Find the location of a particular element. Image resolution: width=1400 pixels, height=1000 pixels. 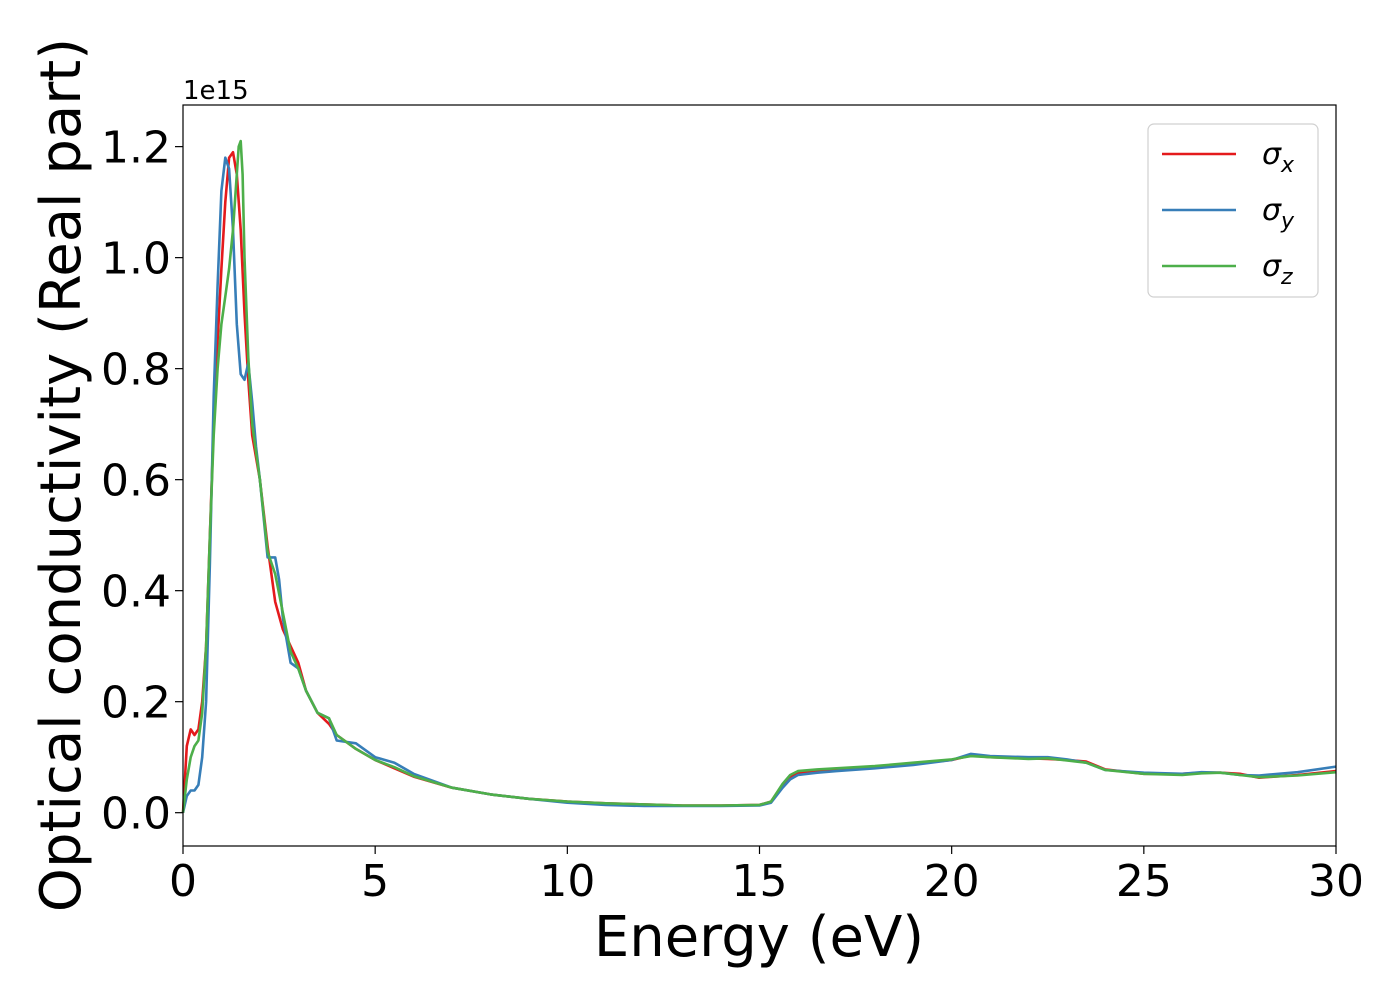

y-tick-label: 0.0 is located at coordinates (136, 814).